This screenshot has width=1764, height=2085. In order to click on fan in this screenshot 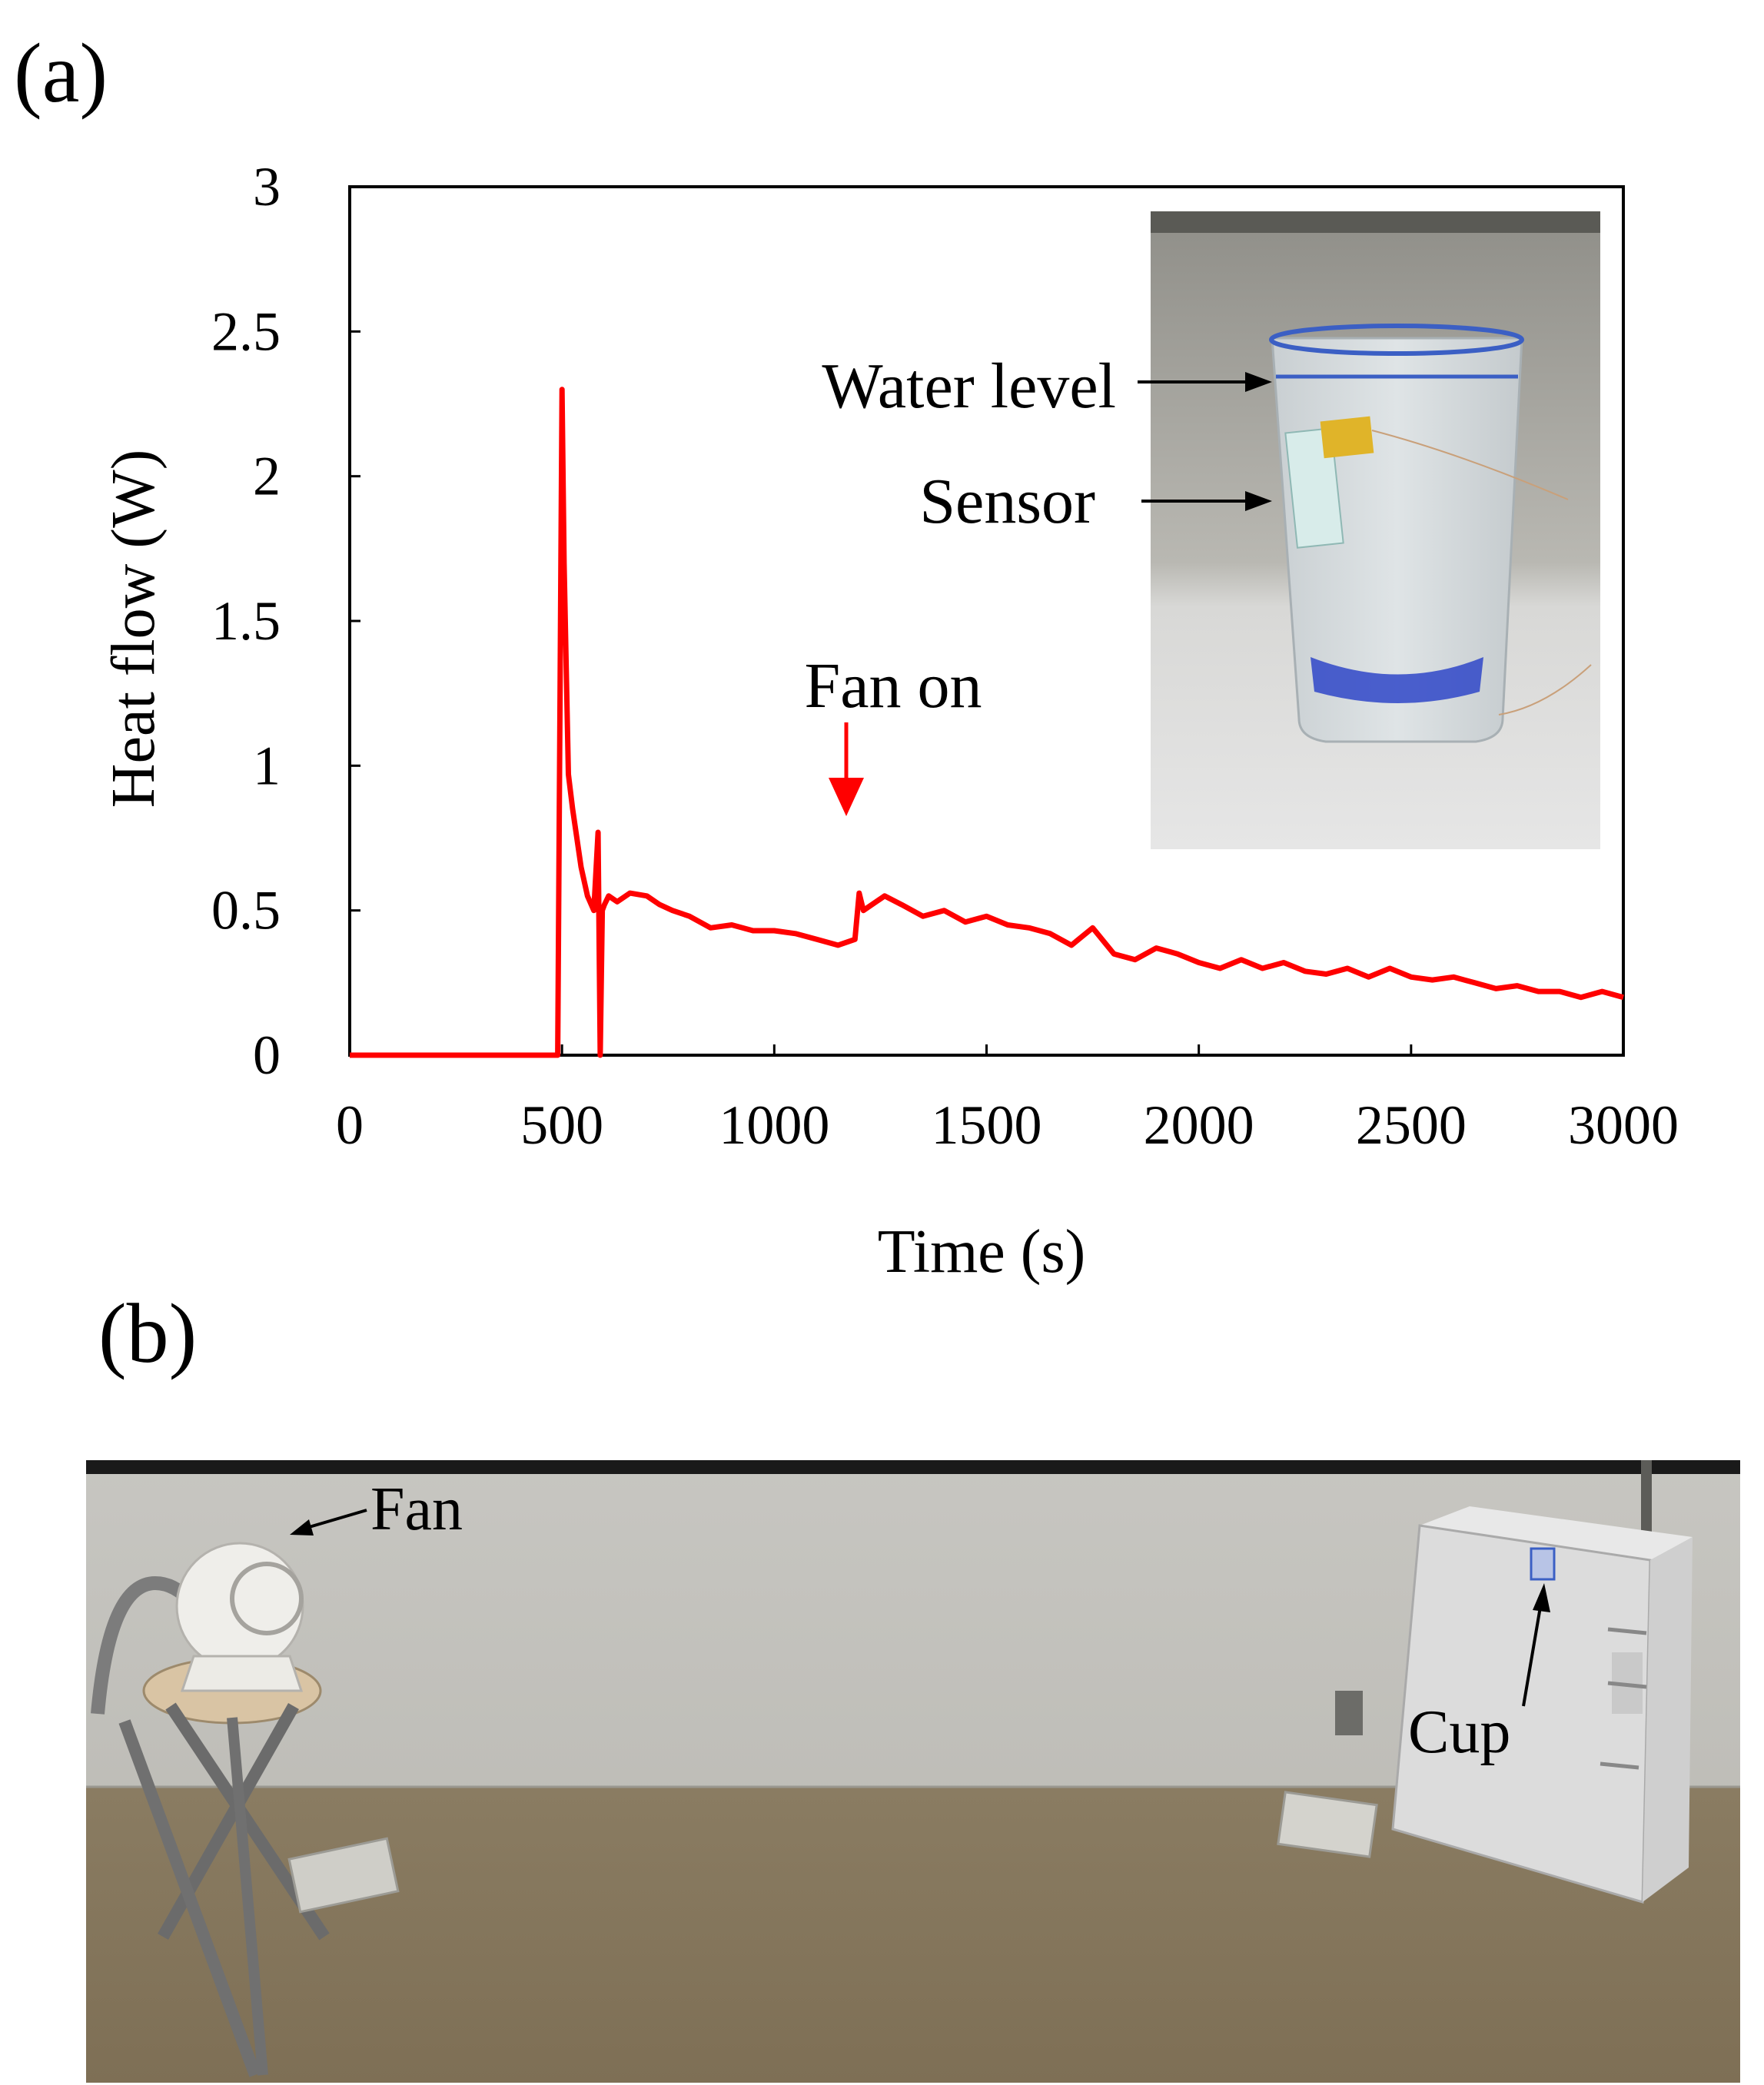, I will do `click(240, 1617)`.